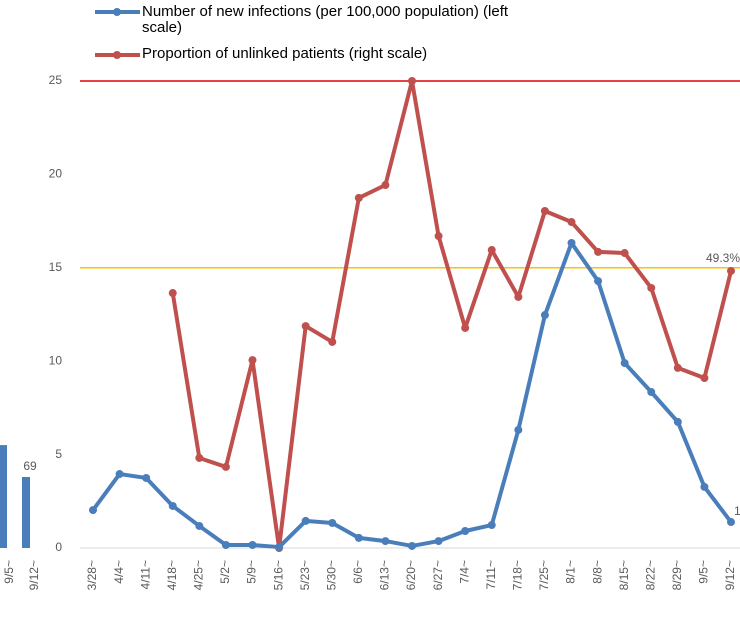 Image resolution: width=740 pixels, height=620 pixels. Describe the element at coordinates (225, 572) in the screenshot. I see `x-tick-label: 5/2~` at that location.